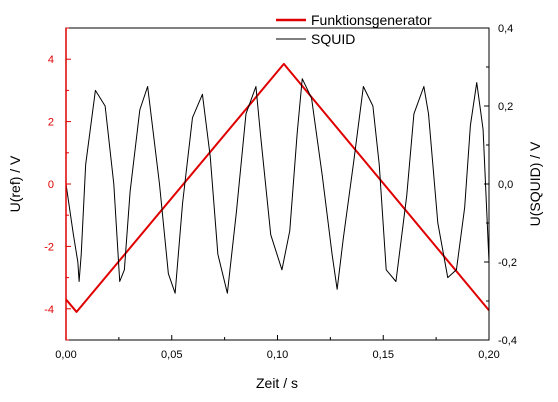 The width and height of the screenshot is (558, 402). What do you see at coordinates (277, 383) in the screenshot?
I see `x-axis-title: Zeit / s` at bounding box center [277, 383].